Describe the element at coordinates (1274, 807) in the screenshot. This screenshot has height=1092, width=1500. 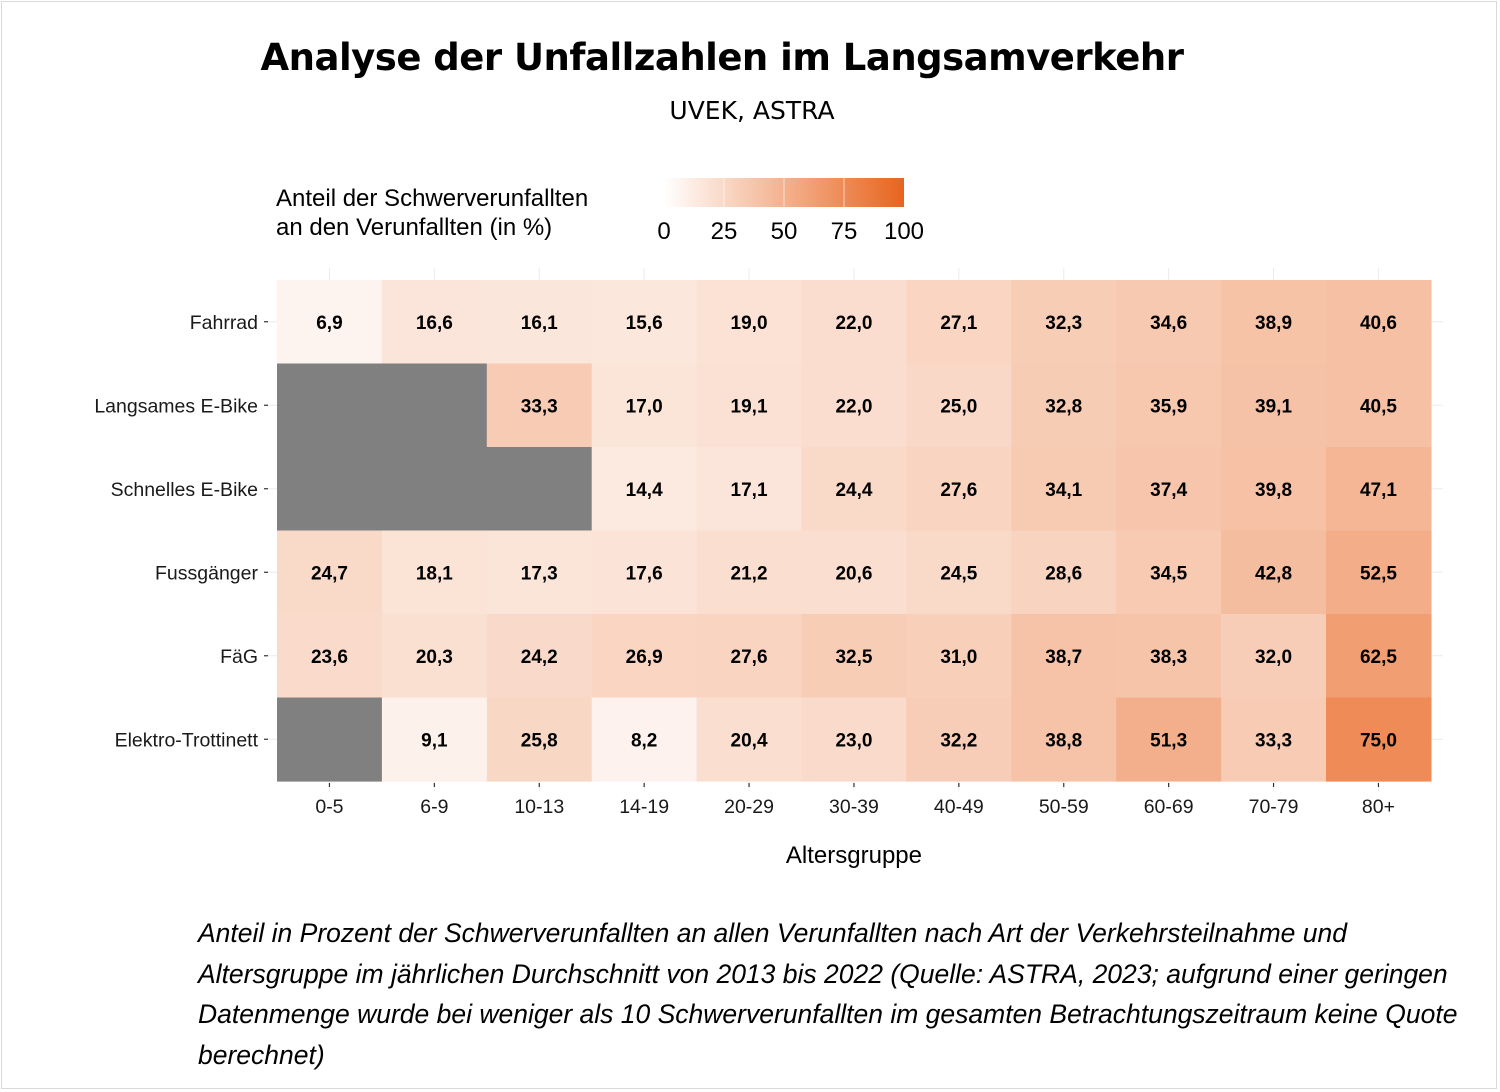
I see `x-tick-label: 70-79` at that location.